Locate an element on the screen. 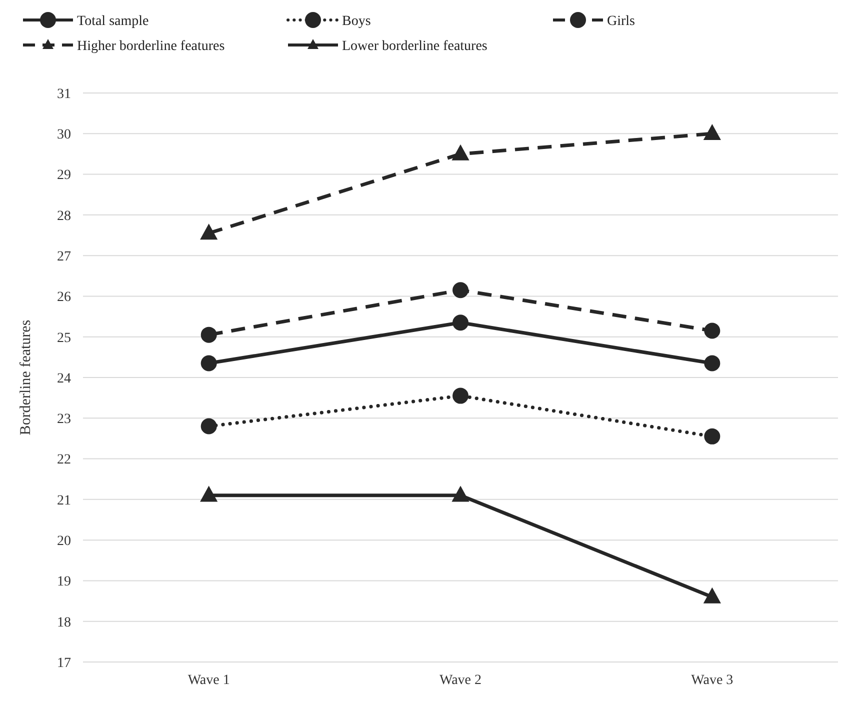  legend-label: Boys is located at coordinates (356, 21).